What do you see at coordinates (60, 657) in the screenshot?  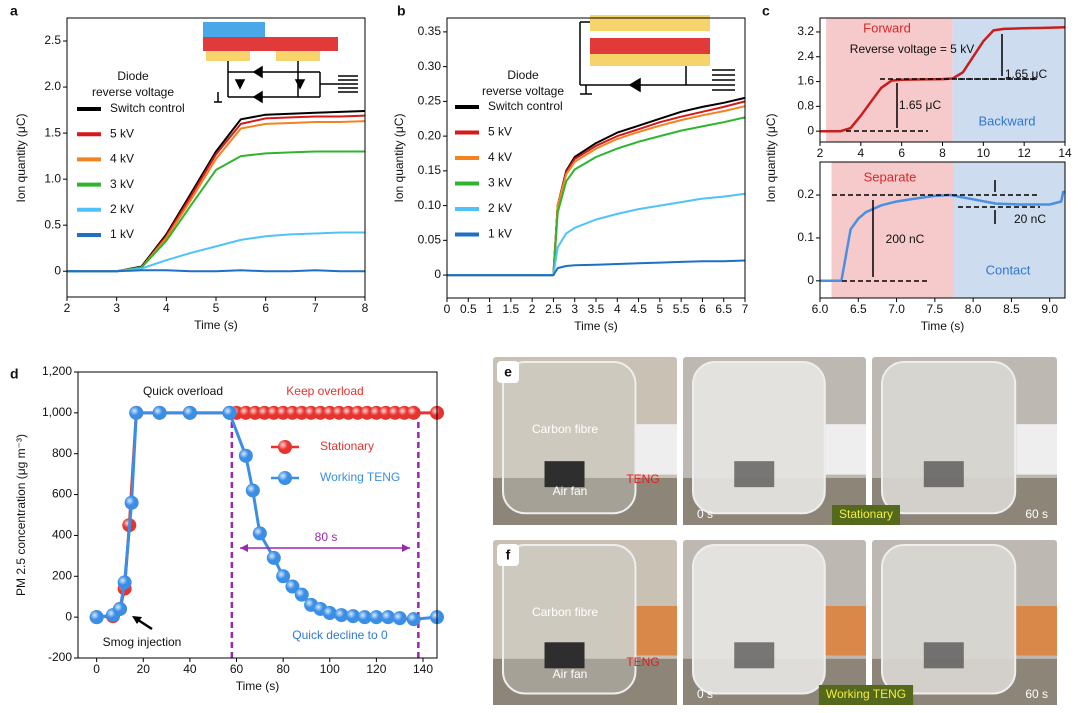 I see `y-tick-label: -200` at bounding box center [60, 657].